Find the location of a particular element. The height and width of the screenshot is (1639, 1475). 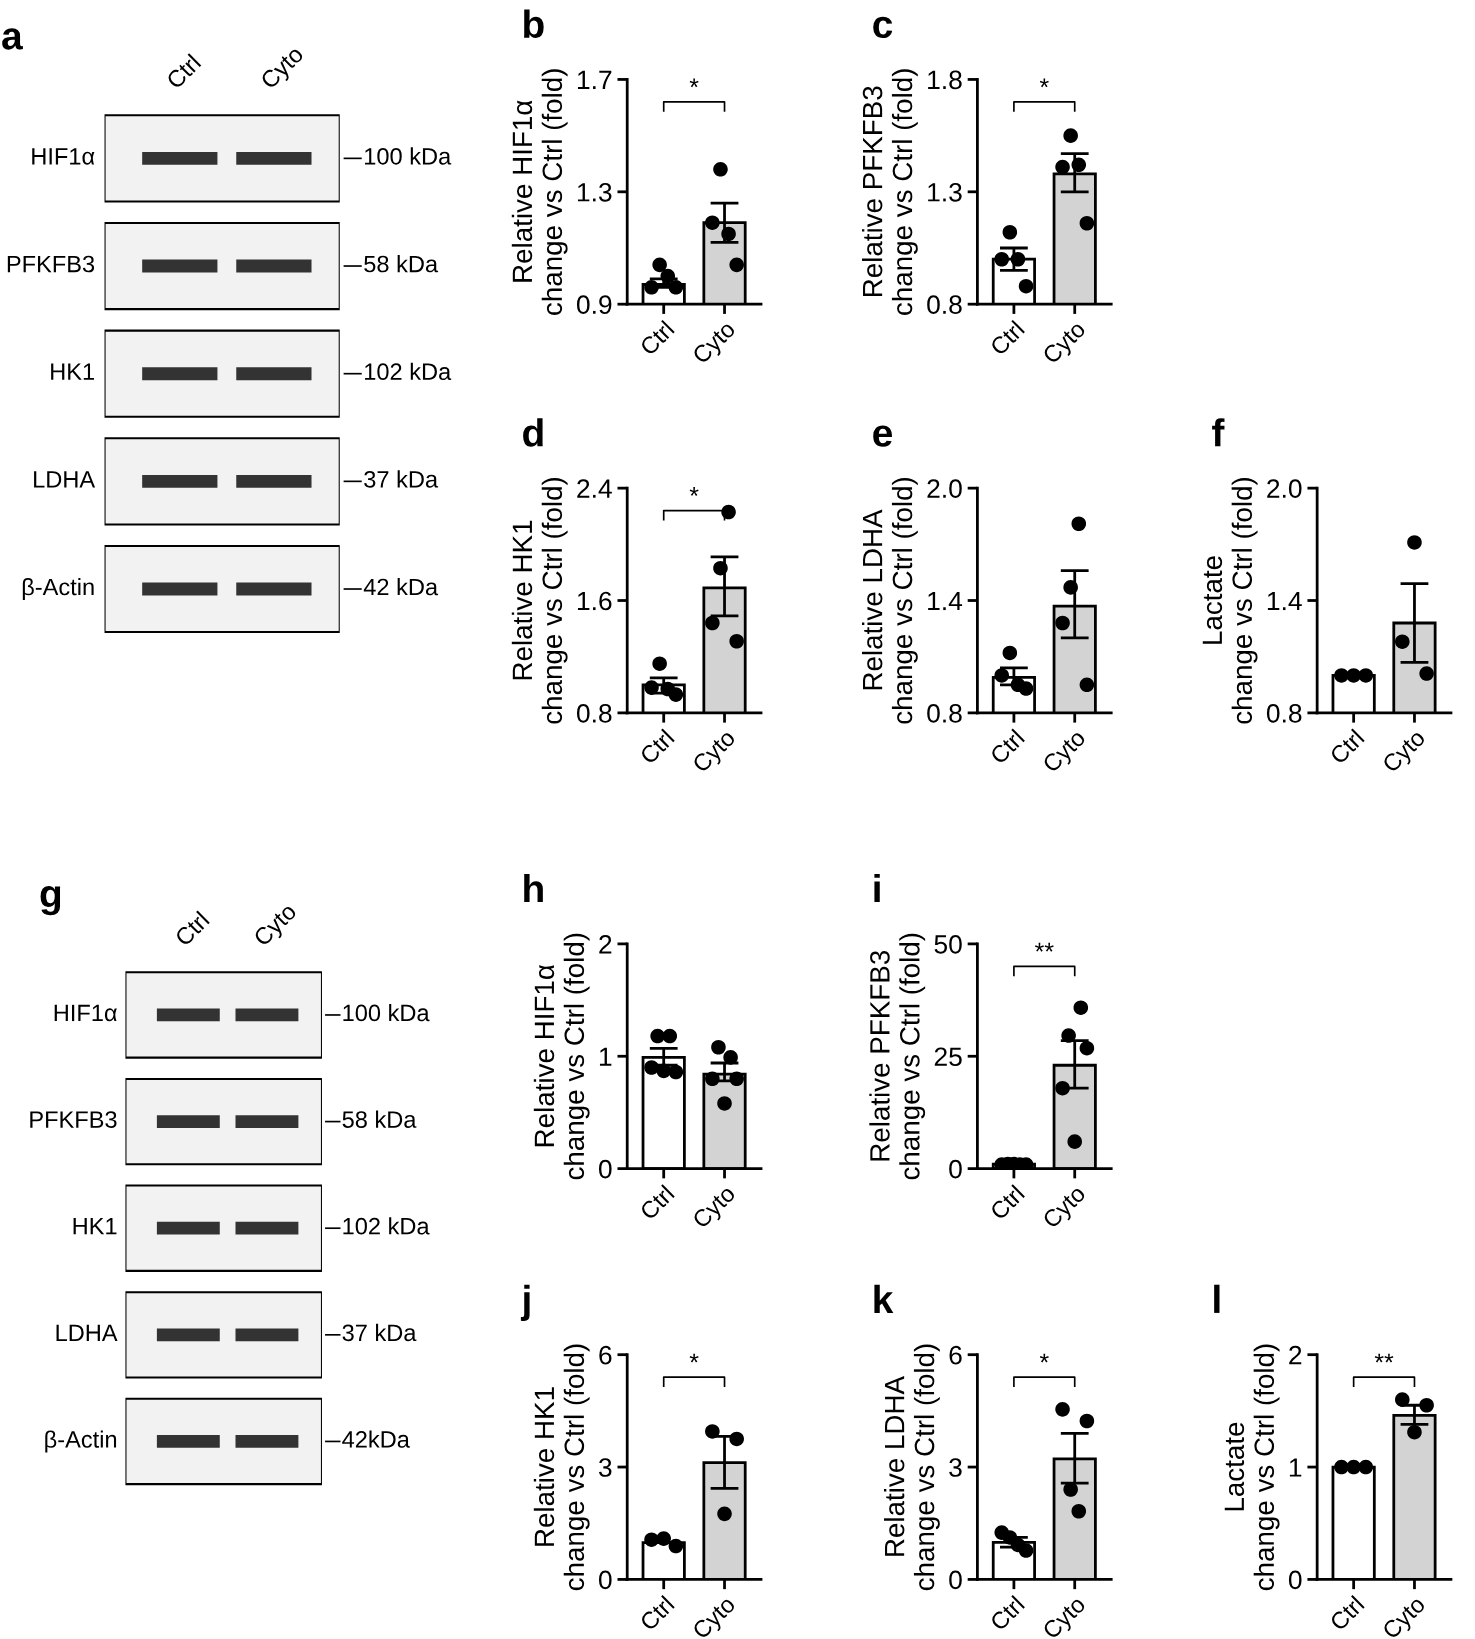

y-tick-label: 1.6 is located at coordinates (594, 601).